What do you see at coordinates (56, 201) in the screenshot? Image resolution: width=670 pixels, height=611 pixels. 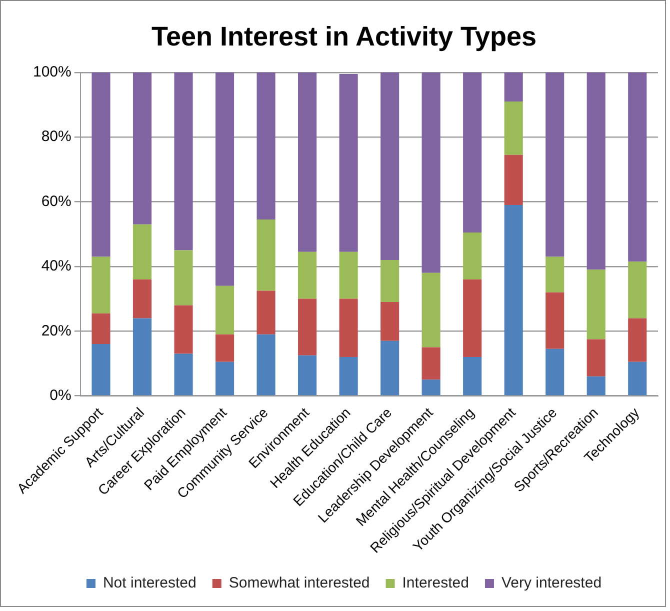 I see `y-tick-label: 60%` at bounding box center [56, 201].